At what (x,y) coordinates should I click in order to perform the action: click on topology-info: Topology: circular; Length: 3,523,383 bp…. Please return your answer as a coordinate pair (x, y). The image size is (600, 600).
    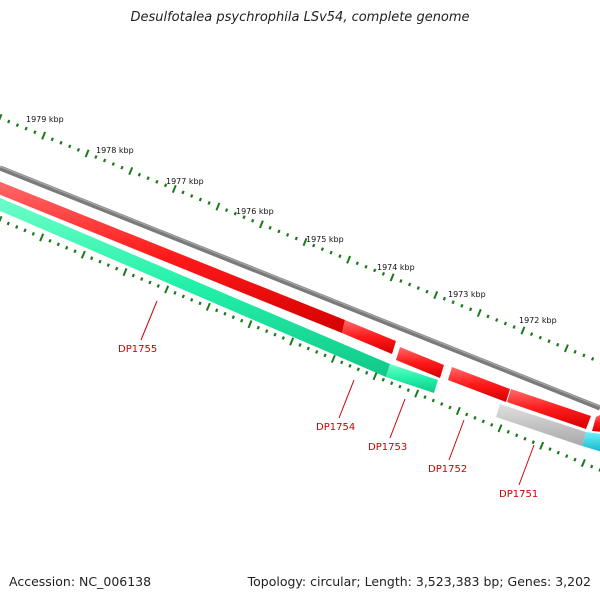
    Looking at the image, I should click on (419, 581).